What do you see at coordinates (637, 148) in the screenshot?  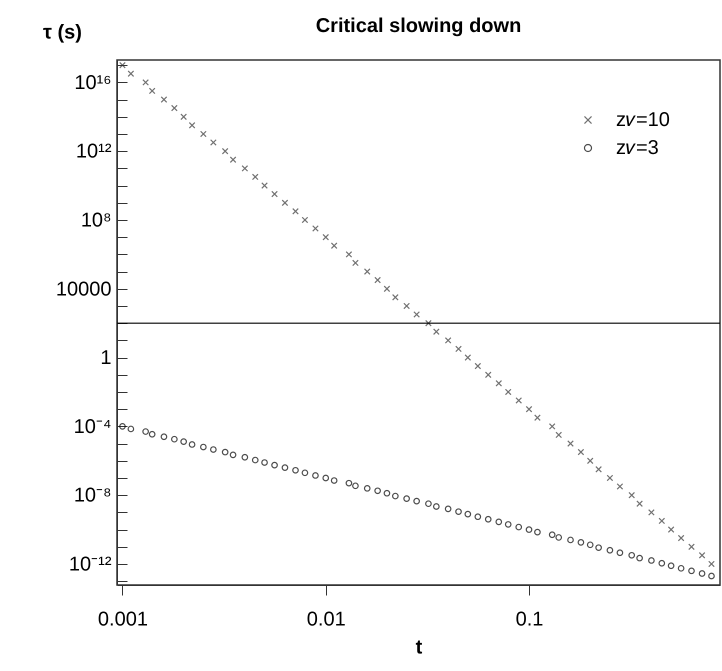 I see `legend-label: z𝜈=3` at bounding box center [637, 148].